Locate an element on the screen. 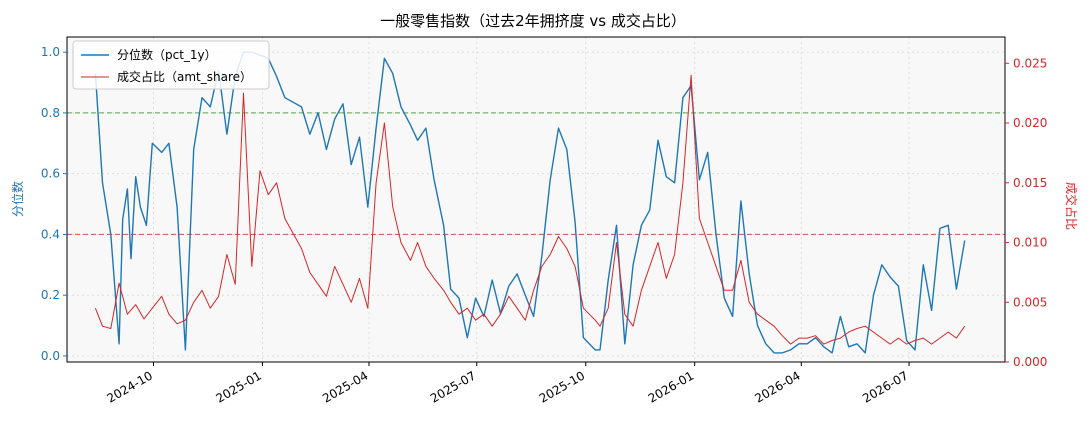 This screenshot has width=1089, height=429. legend-label: 分位数（pct_1y） is located at coordinates (167, 54).